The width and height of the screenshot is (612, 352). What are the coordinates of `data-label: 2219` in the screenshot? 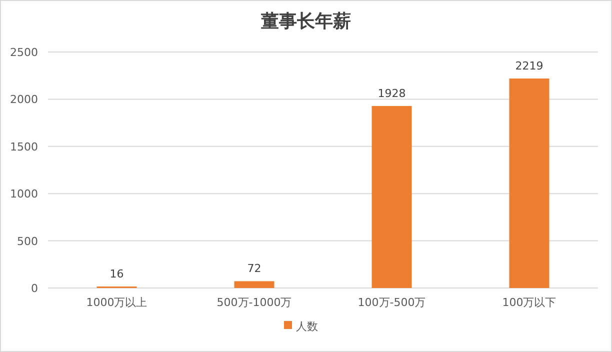 It's located at (529, 66).